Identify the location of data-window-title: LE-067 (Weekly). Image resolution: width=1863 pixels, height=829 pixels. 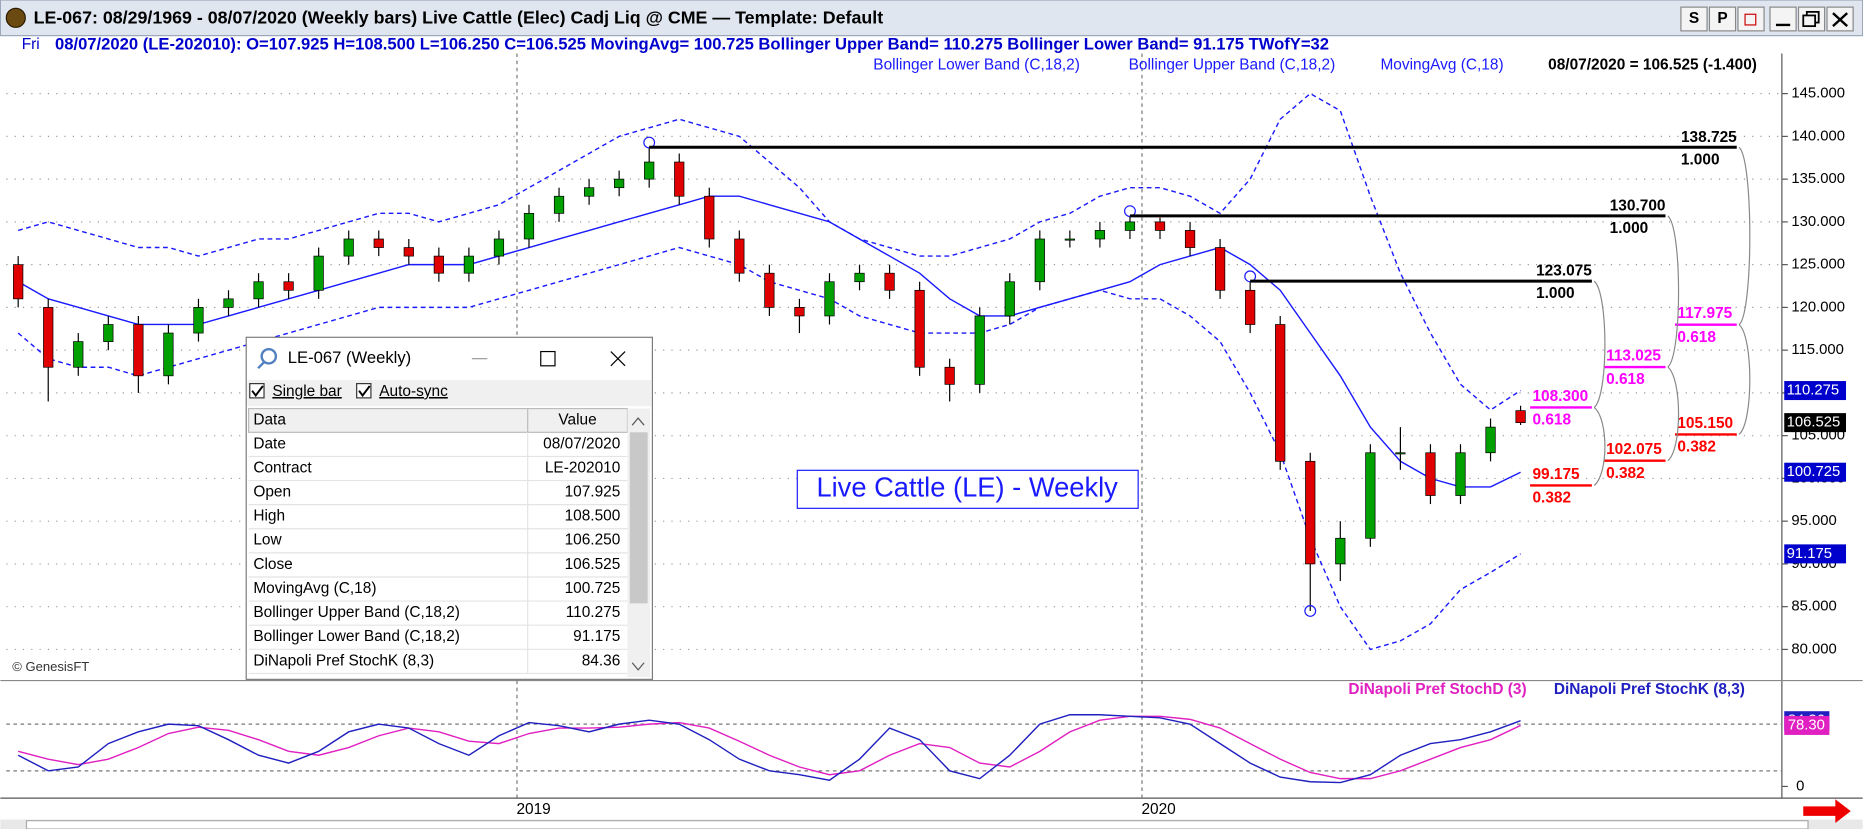
(349, 357).